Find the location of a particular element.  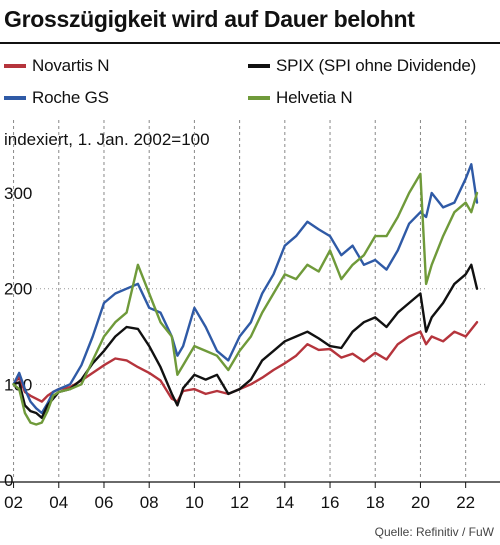

legend-item-spix: SPIX (SPI ohne Dividende) is located at coordinates (362, 66).